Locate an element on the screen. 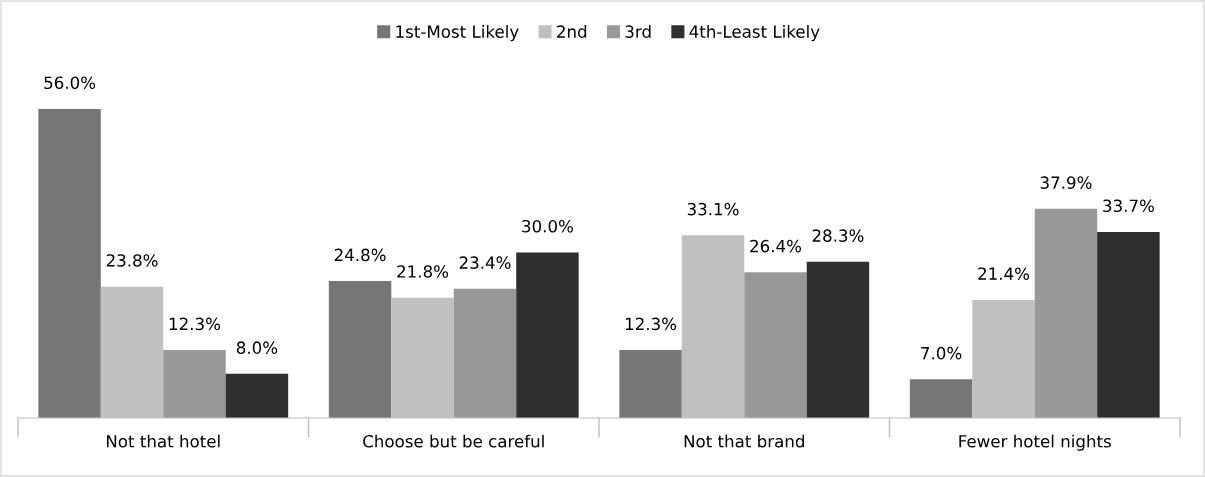 Image resolution: width=1205 pixels, height=477 pixels. data-label: 28.3% is located at coordinates (838, 235).